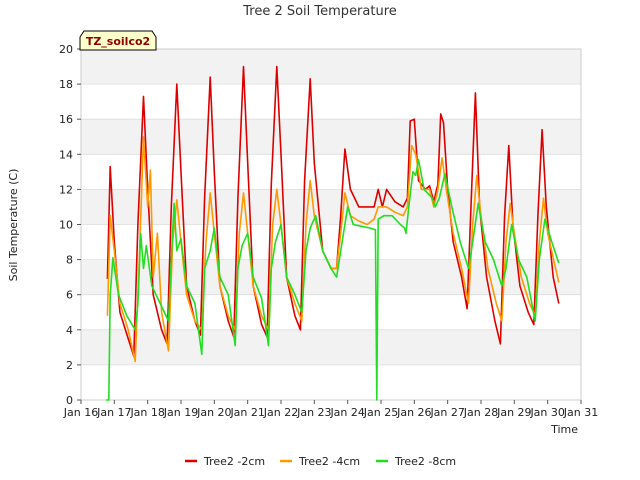 This screenshot has height=480, width=640. What do you see at coordinates (113, 412) in the screenshot?
I see `x-tick-label: Jan 17` at bounding box center [113, 412].